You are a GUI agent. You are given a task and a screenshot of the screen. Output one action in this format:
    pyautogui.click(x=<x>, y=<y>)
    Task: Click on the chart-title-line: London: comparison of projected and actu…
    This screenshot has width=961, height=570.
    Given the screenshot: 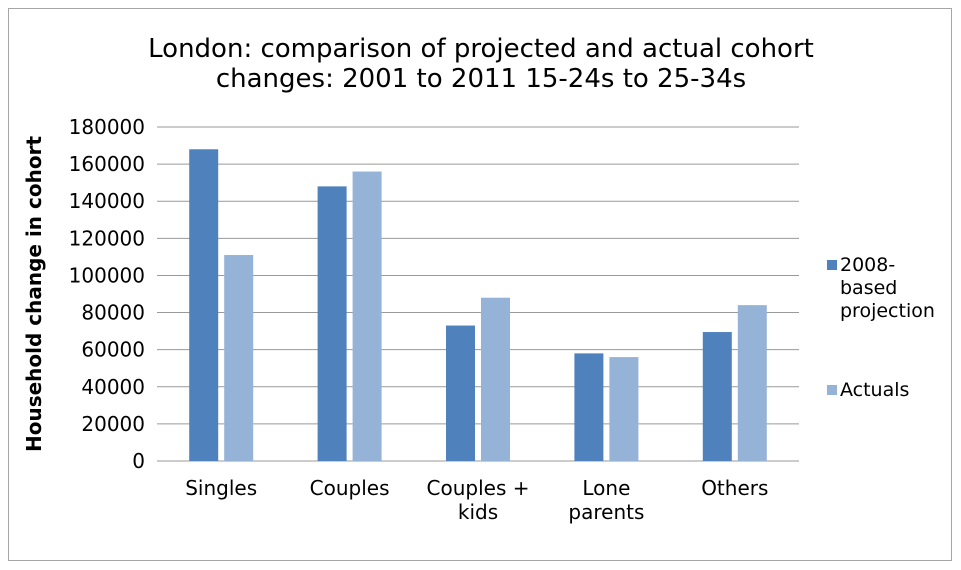 What is the action you would take?
    pyautogui.click(x=481, y=49)
    